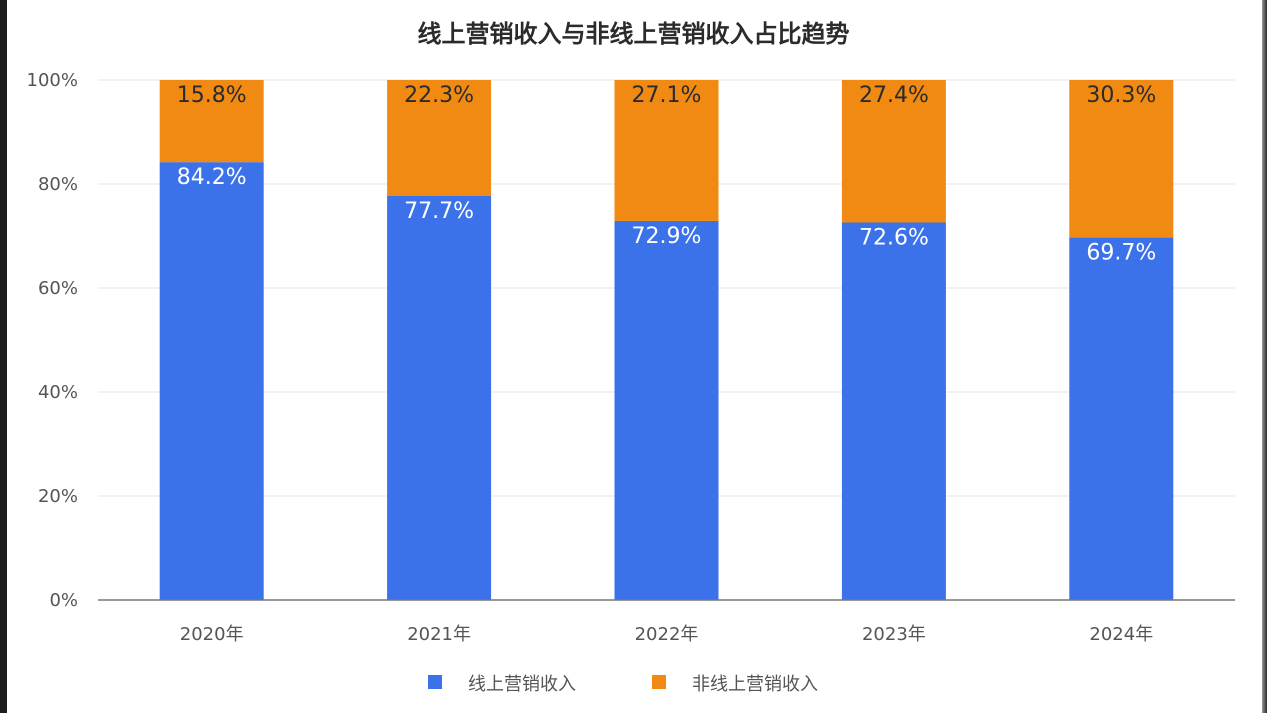  What do you see at coordinates (439, 211) in the screenshot?
I see `data-label: 77.7%` at bounding box center [439, 211].